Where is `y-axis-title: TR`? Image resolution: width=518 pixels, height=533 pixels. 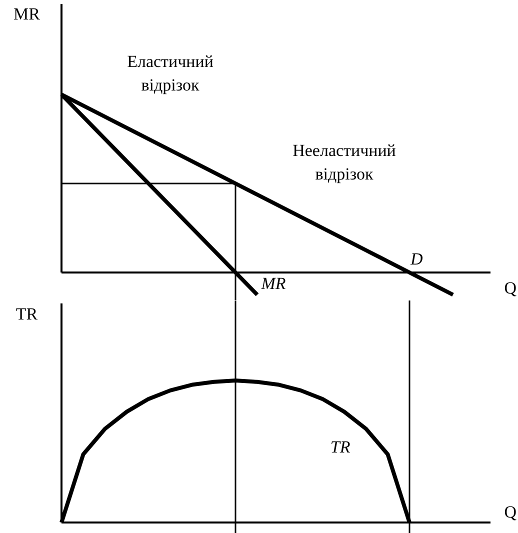
y-axis-title: TR is located at coordinates (27, 314).